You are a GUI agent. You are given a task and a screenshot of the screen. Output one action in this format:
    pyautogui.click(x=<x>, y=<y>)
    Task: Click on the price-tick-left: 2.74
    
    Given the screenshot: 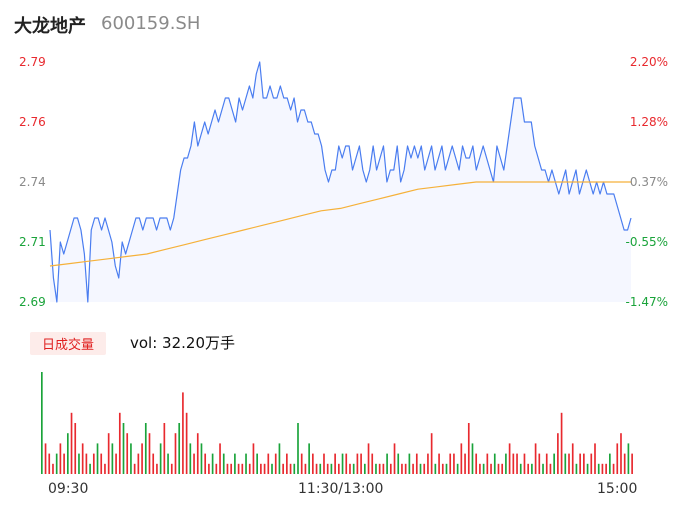 What is the action you would take?
    pyautogui.click(x=32, y=182)
    